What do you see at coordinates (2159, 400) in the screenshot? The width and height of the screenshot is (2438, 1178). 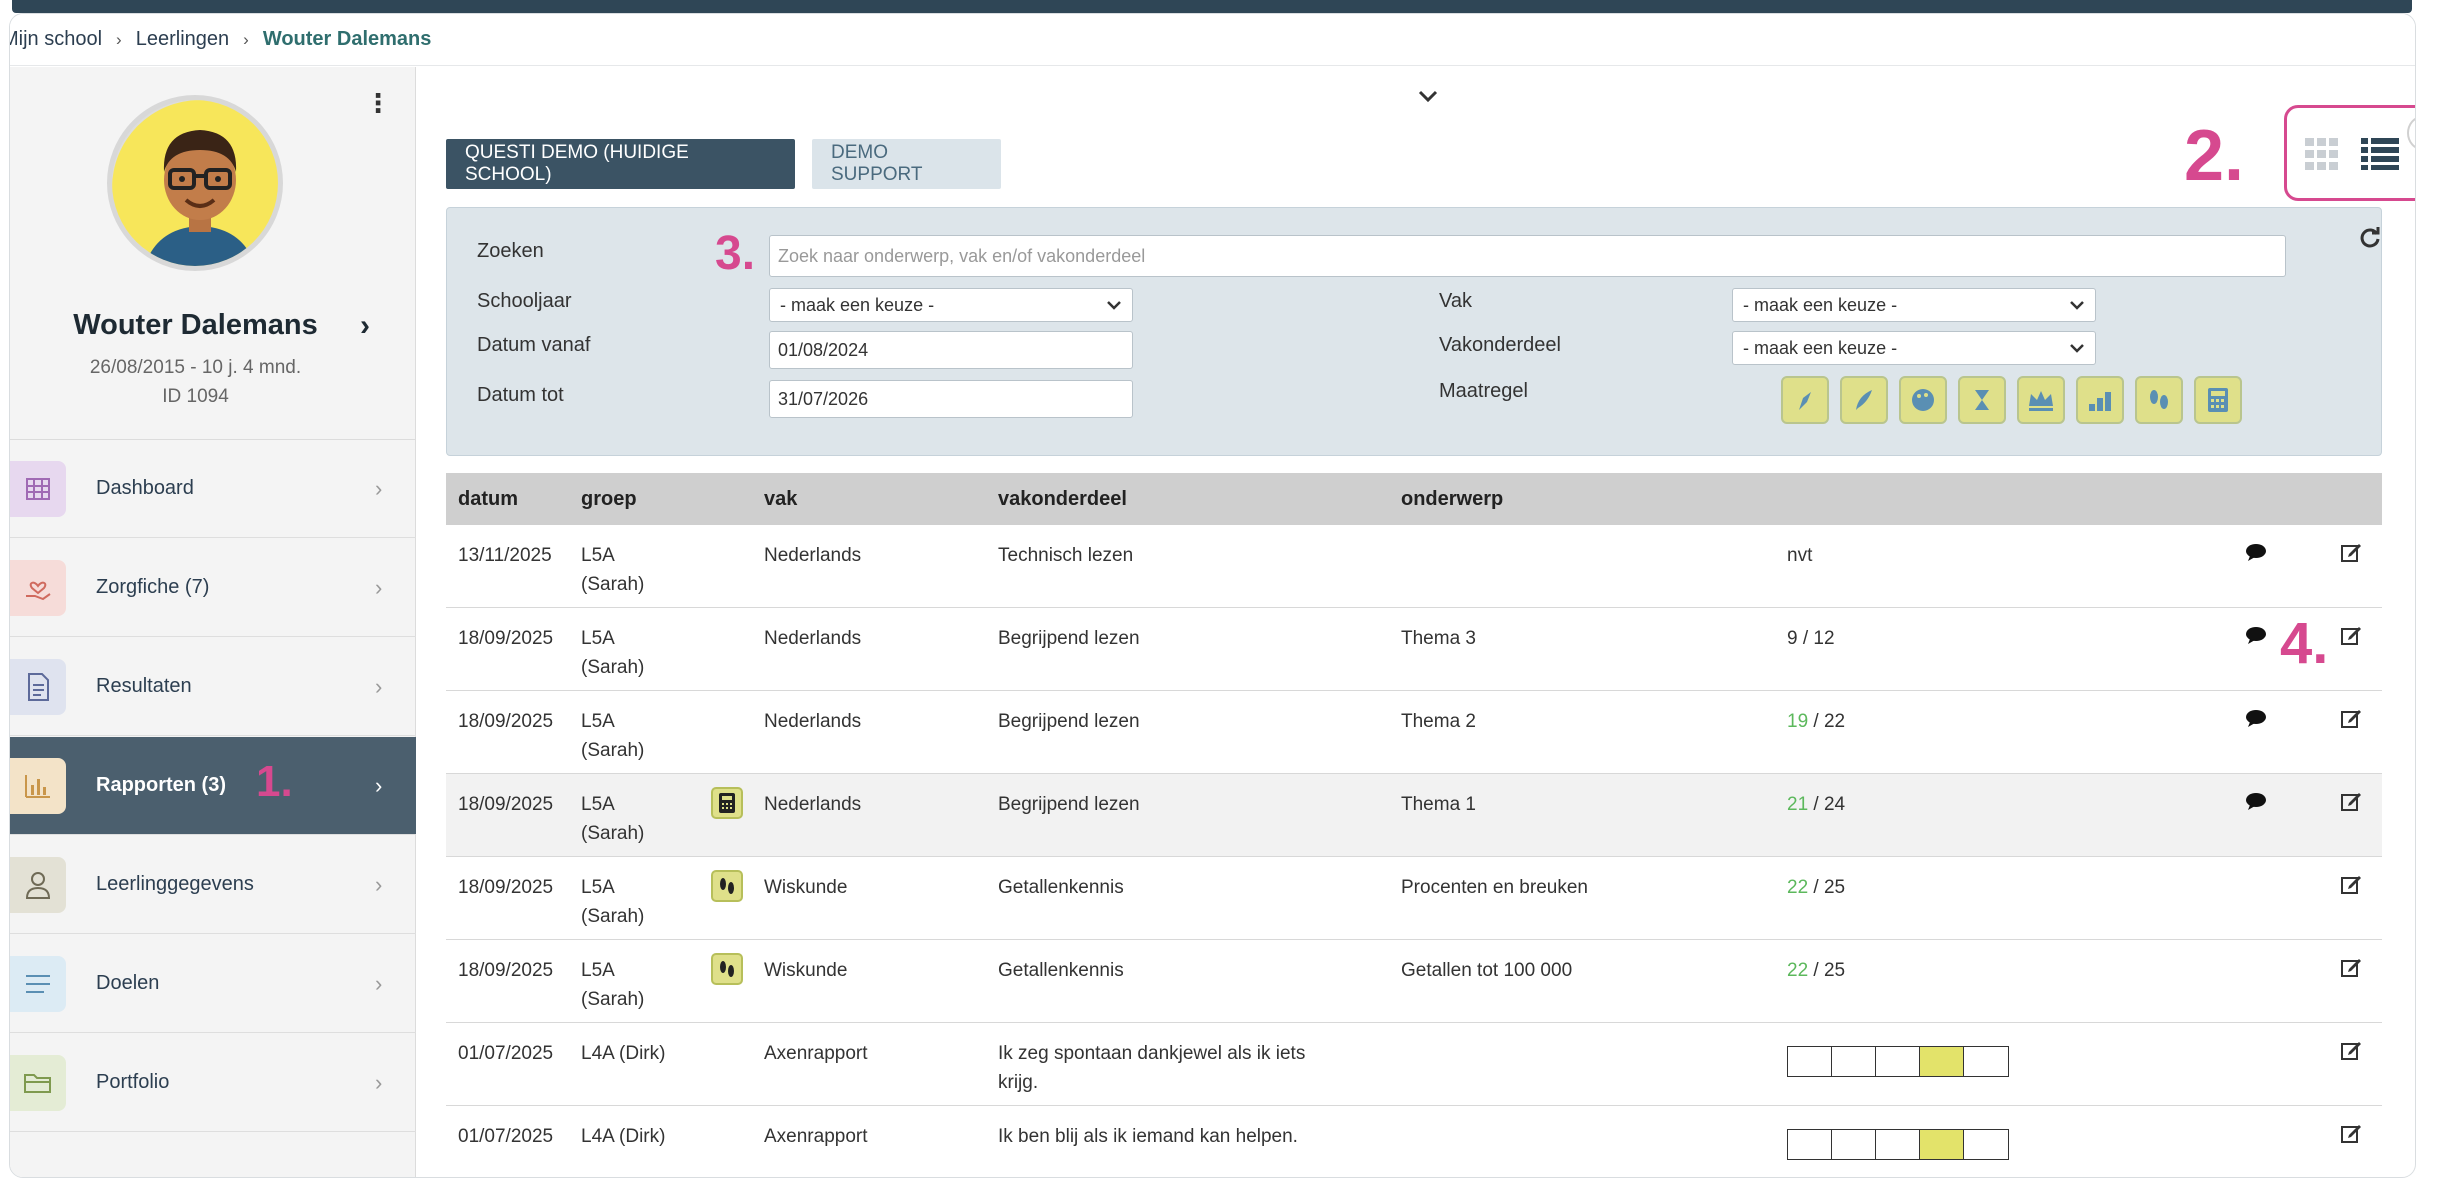 I see `maatregel-footprints-icon` at bounding box center [2159, 400].